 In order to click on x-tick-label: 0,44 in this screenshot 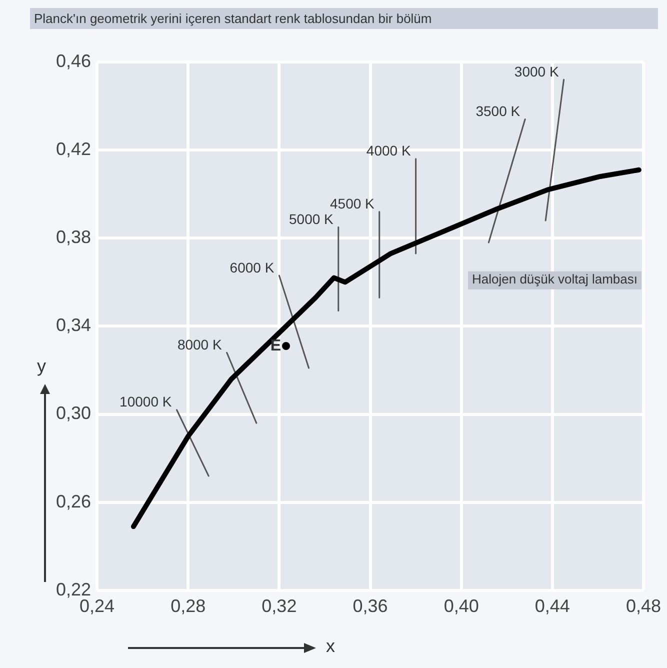, I will do `click(552, 606)`.